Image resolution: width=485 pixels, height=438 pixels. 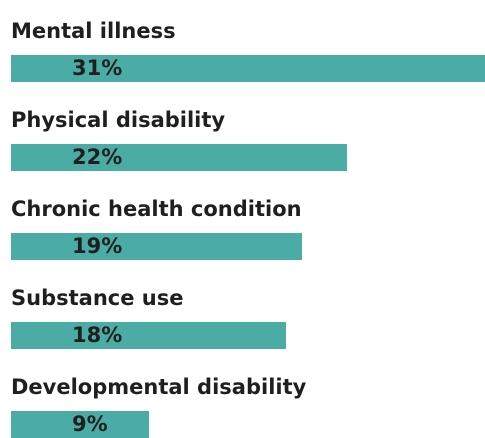 What do you see at coordinates (97, 246) in the screenshot?
I see `value-label: 19%` at bounding box center [97, 246].